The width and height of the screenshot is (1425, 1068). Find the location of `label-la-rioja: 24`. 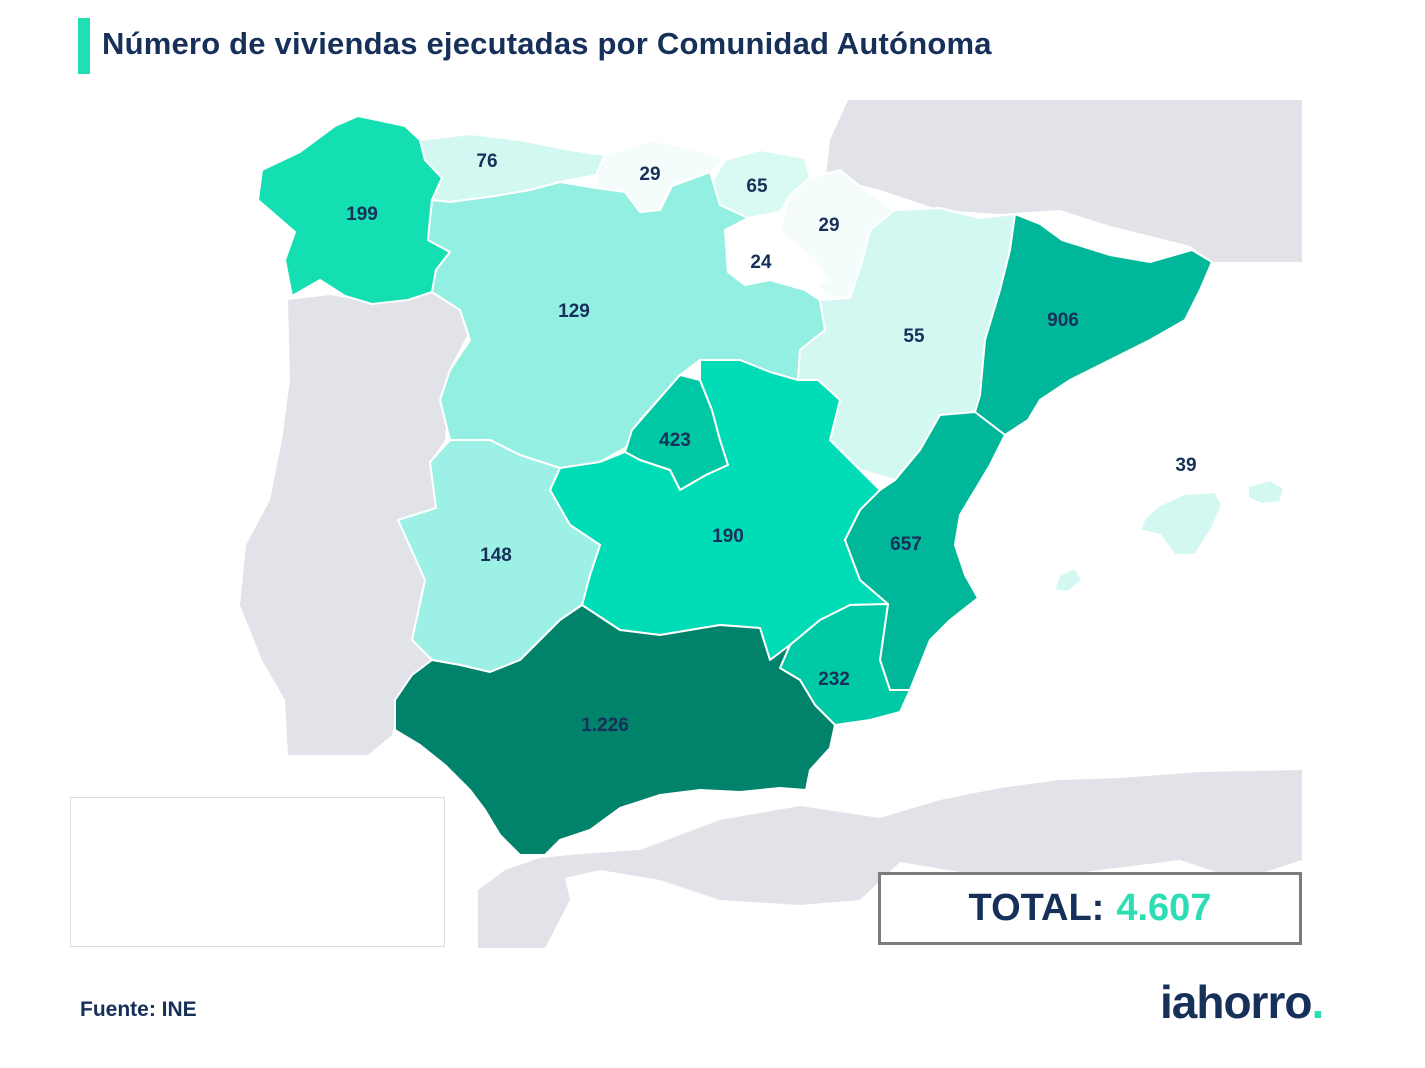

label-la-rioja: 24 is located at coordinates (761, 262).